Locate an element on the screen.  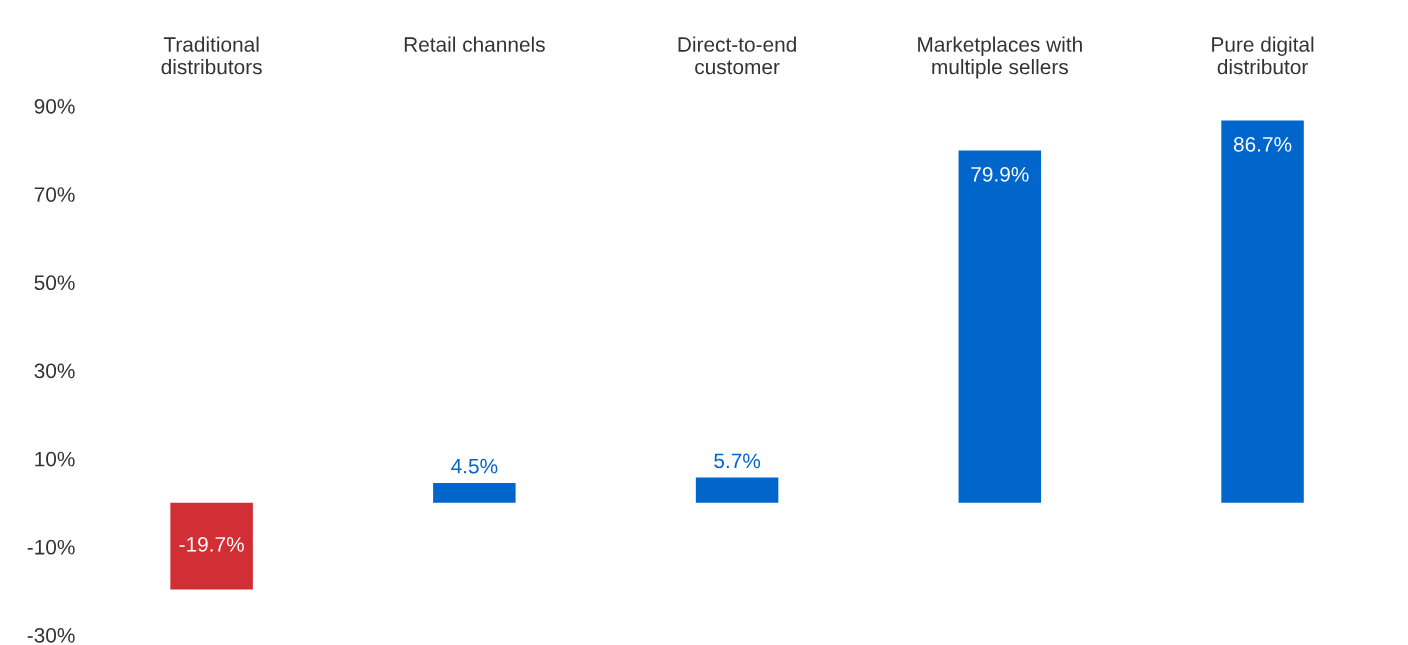
x-tick-label: Retail channels is located at coordinates (474, 44).